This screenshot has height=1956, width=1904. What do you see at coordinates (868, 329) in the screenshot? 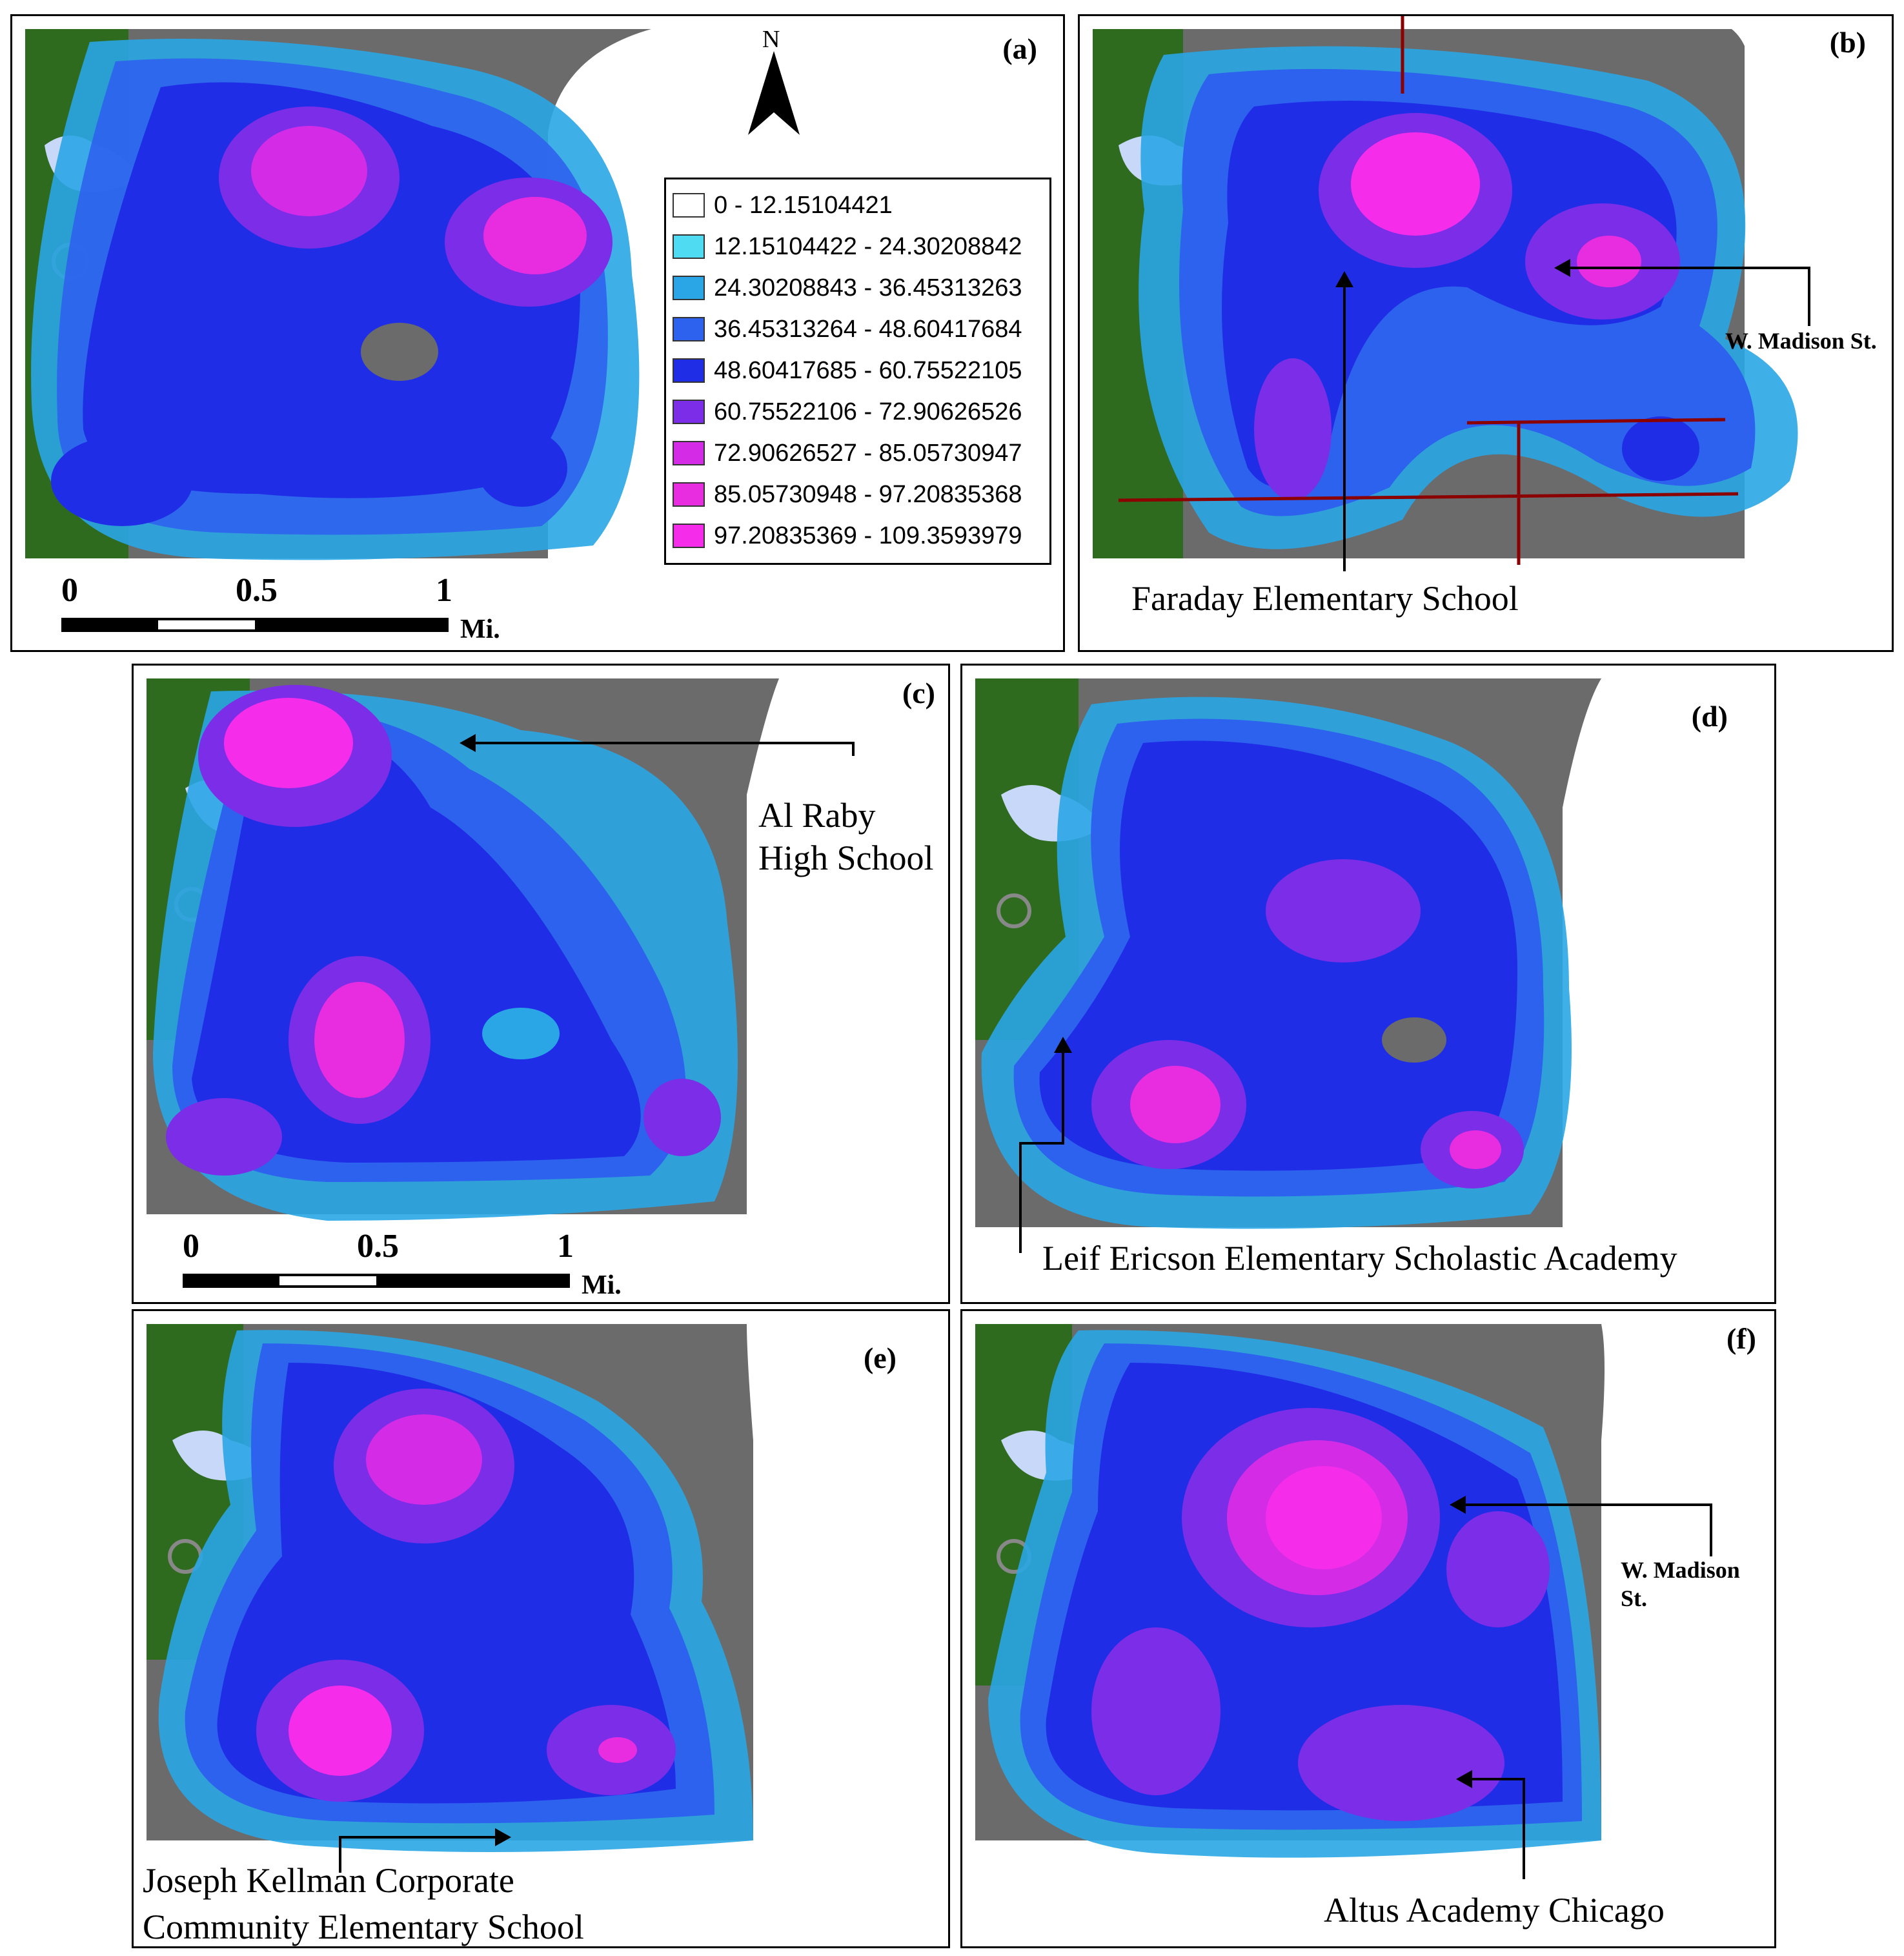
I see `legend-label: 36.45313264 - 48.60417684` at bounding box center [868, 329].